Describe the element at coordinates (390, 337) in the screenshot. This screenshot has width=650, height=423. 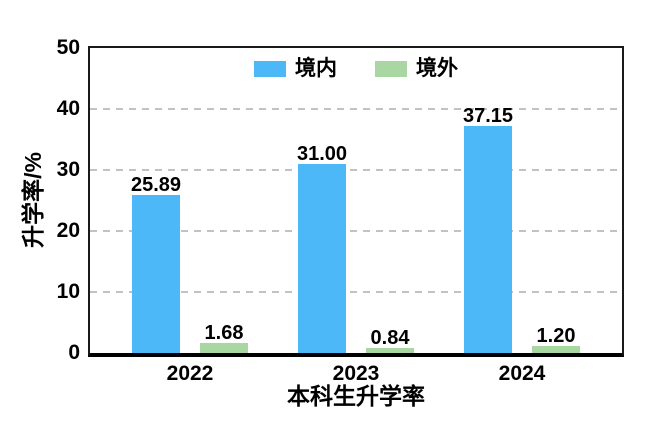
I see `bar-value-label-overseas-2023: 0.84` at that location.